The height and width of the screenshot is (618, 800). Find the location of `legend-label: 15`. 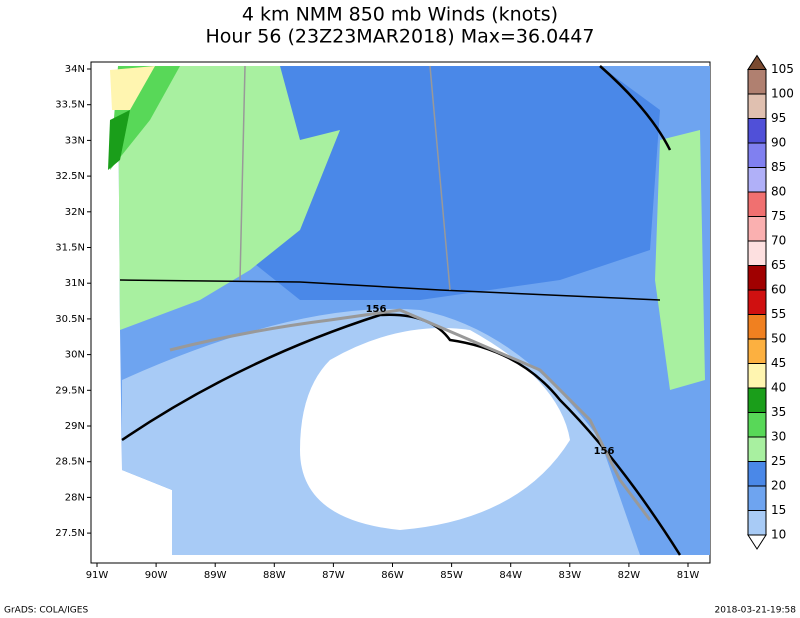

legend-label: 15 is located at coordinates (778, 510).